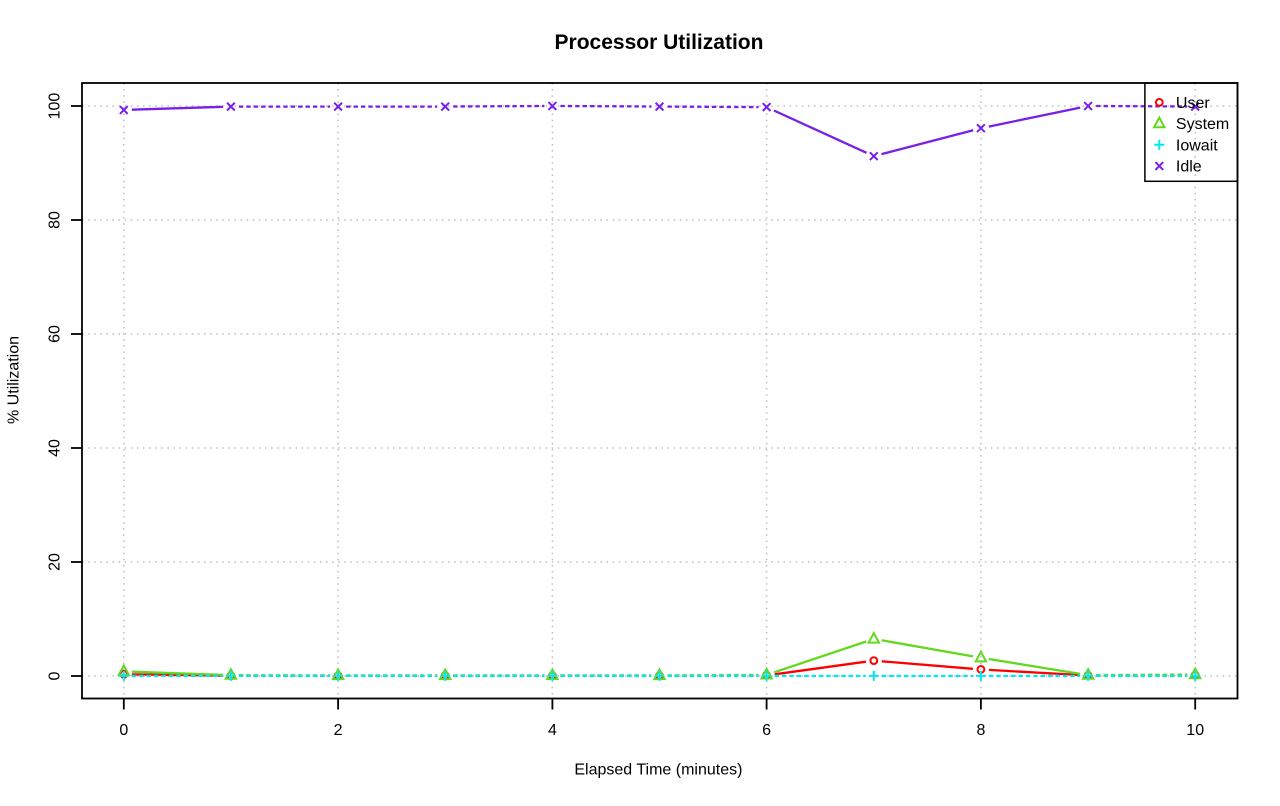 This screenshot has height=806, width=1280. Describe the element at coordinates (766, 730) in the screenshot. I see `svg-text: 6` at that location.